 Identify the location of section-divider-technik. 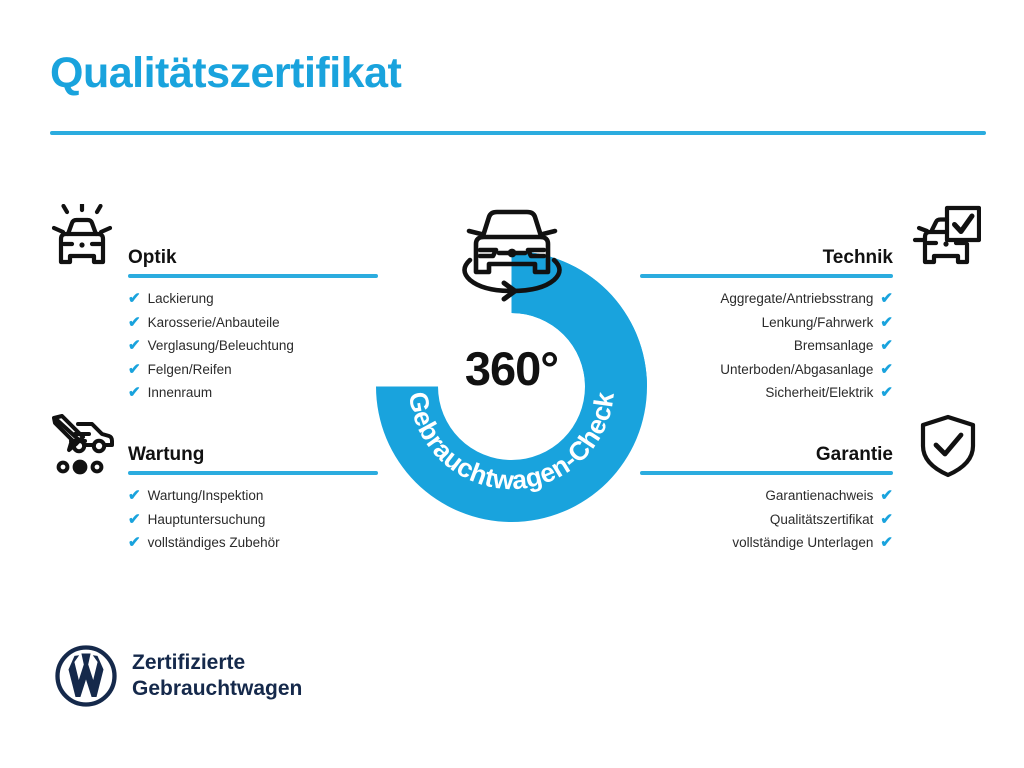
(766, 276).